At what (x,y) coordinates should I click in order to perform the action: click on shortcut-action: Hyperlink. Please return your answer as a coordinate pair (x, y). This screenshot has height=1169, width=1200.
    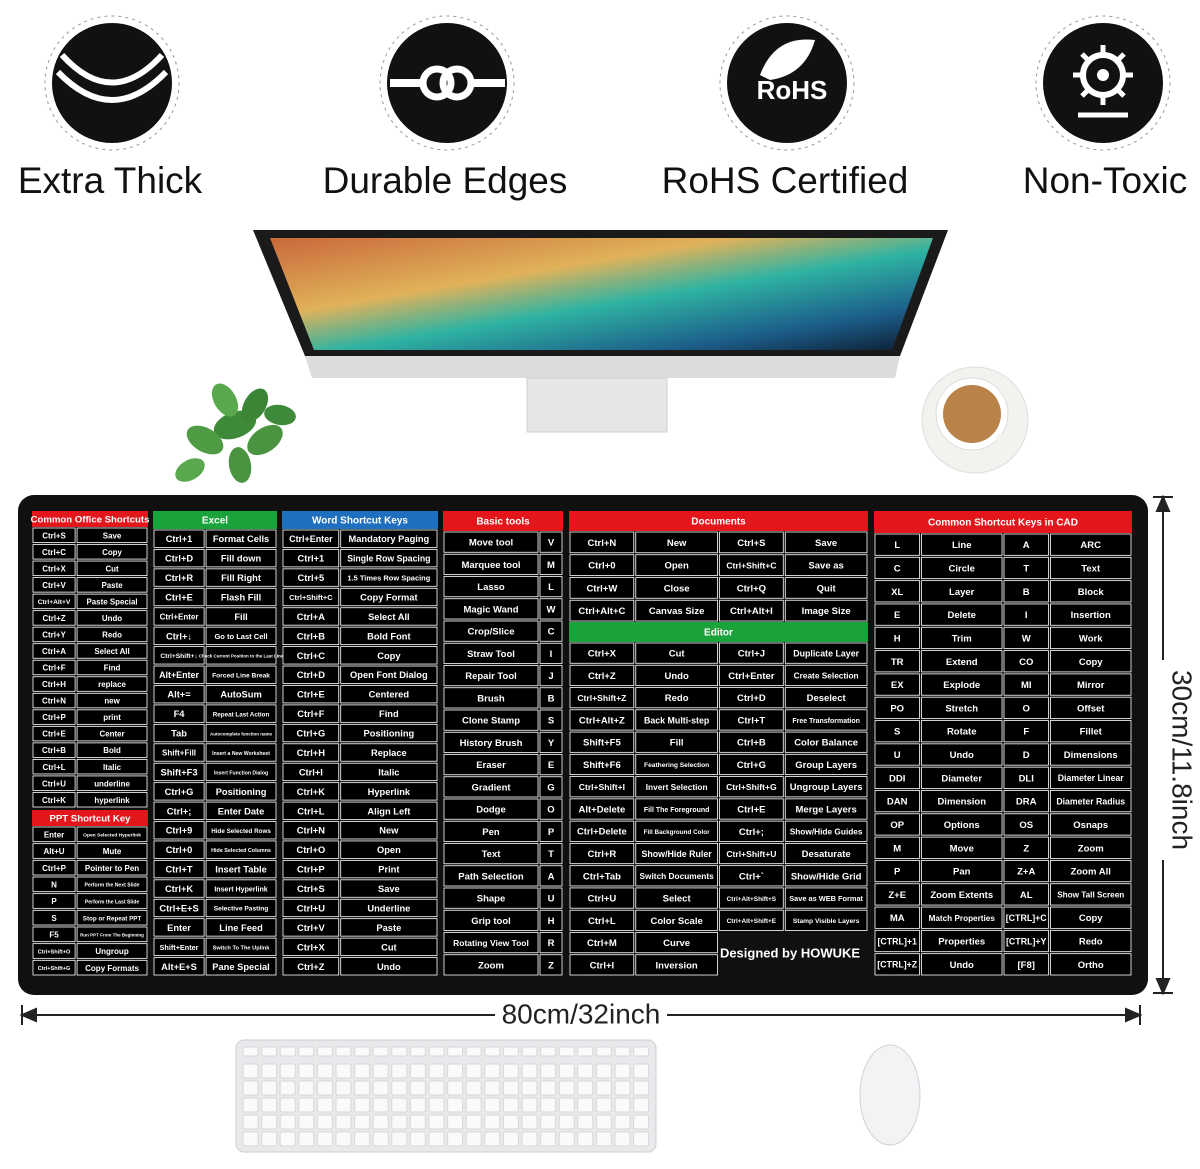
    Looking at the image, I should click on (389, 792).